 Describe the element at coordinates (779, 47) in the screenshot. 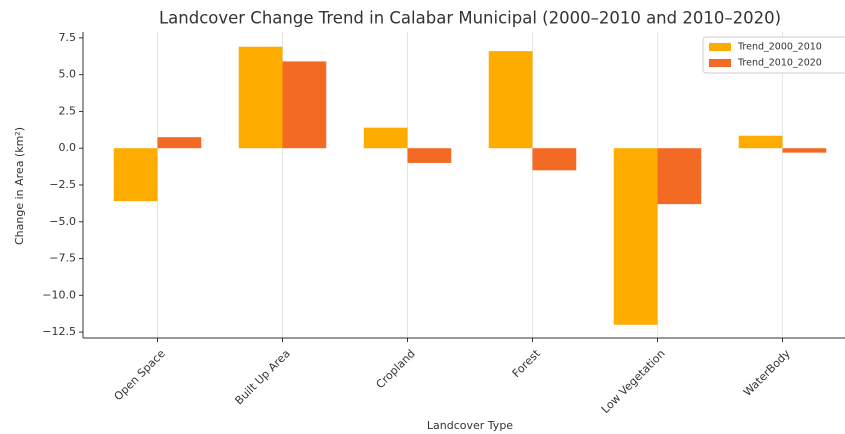

I see `legend-text: Trend_2000_2010` at that location.